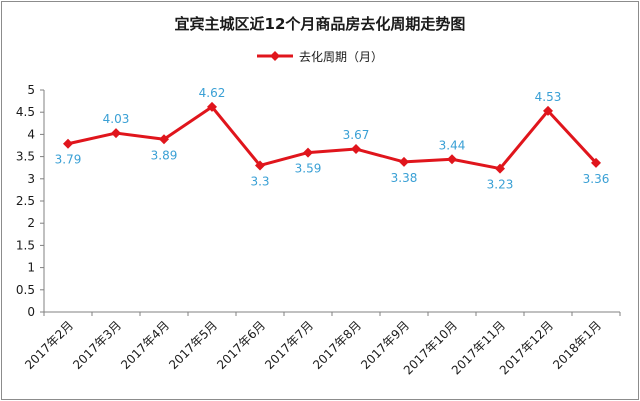  I want to click on y-tick-label: 2.5, so click(25, 201).